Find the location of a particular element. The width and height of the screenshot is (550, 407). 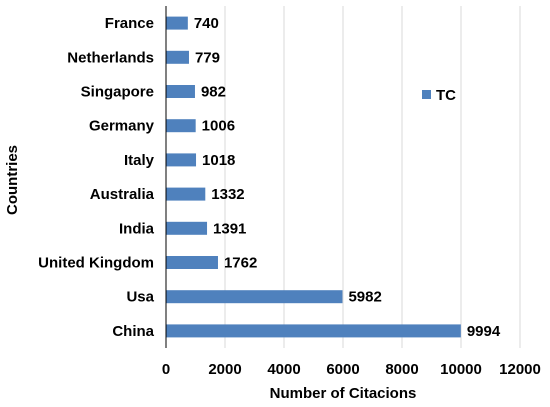

category-label: United Kingdom is located at coordinates (96, 263).